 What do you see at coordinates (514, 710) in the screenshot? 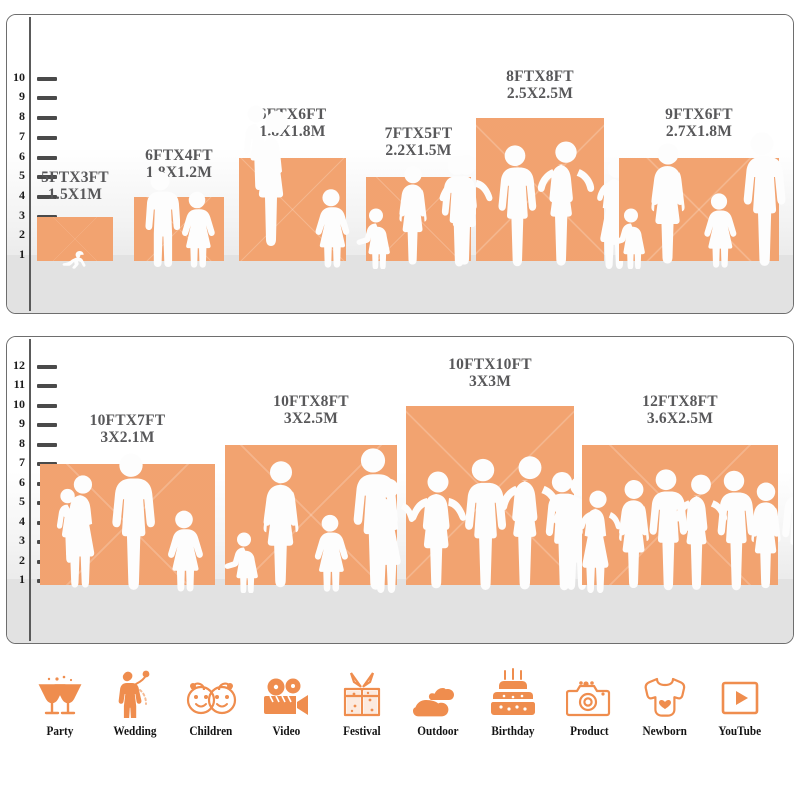
I see `use-case-item-birthday: Birthday` at bounding box center [514, 710].